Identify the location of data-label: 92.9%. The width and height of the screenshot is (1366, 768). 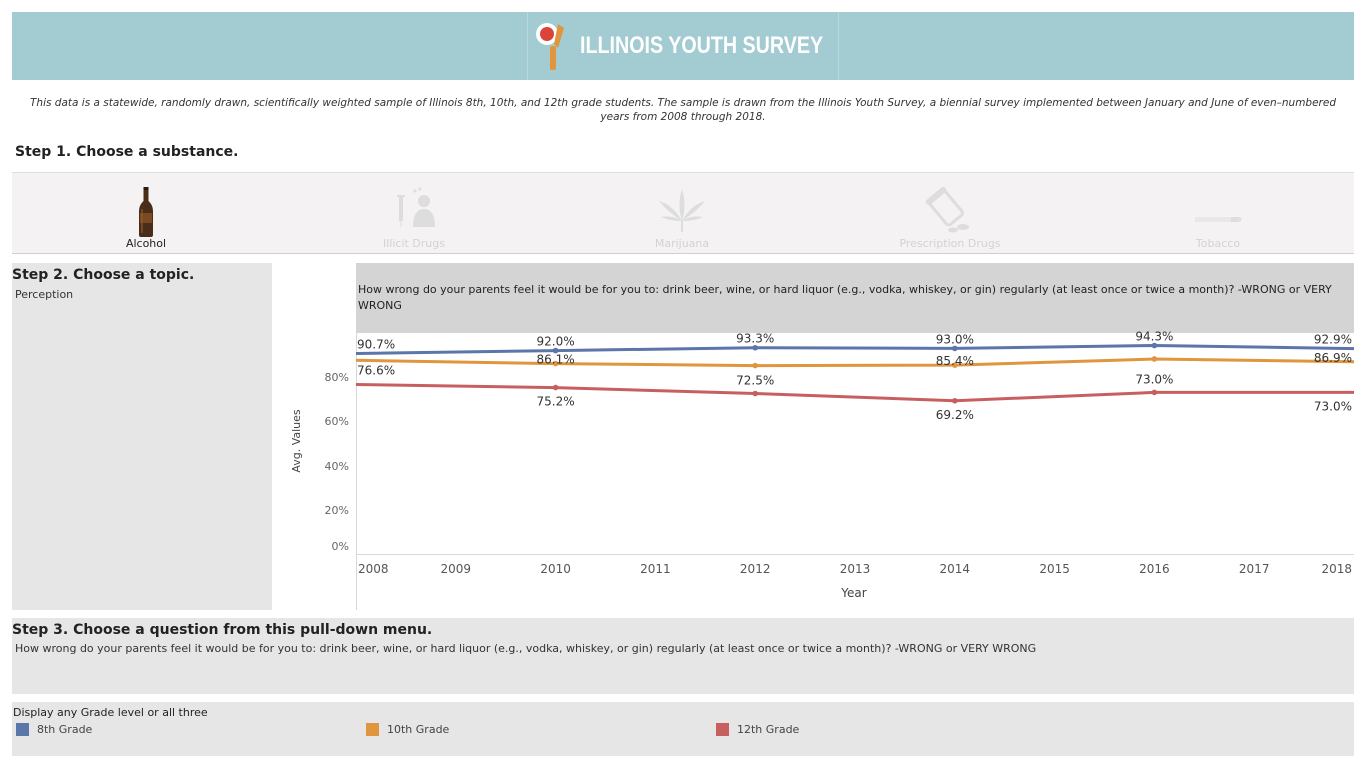
(1333, 340).